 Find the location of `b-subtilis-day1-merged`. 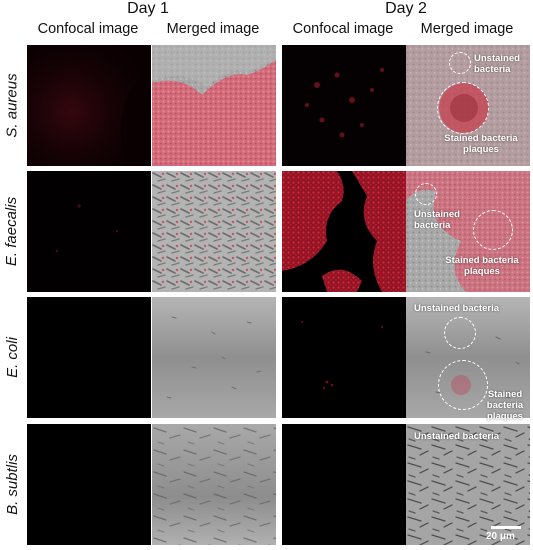

b-subtilis-day1-merged is located at coordinates (214, 484).